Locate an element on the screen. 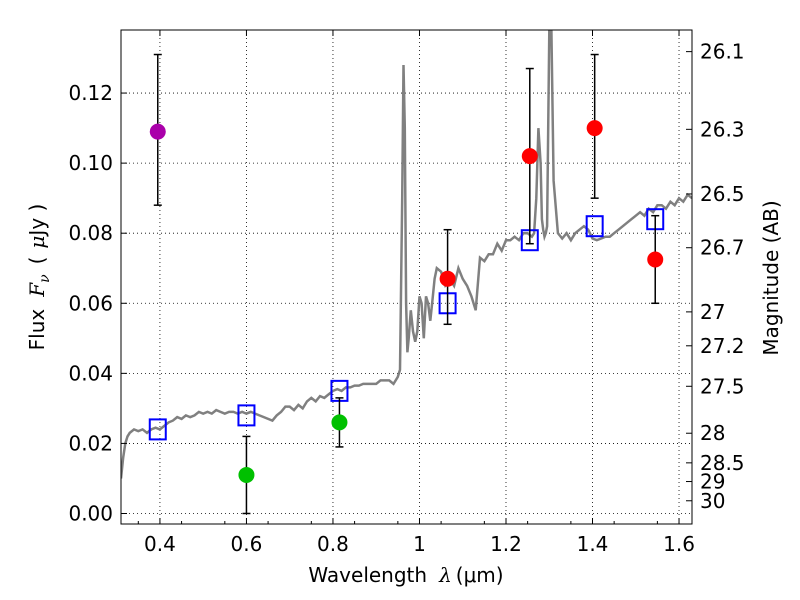 The width and height of the screenshot is (800, 600). y2-tick-label: 26.7 is located at coordinates (722, 248).